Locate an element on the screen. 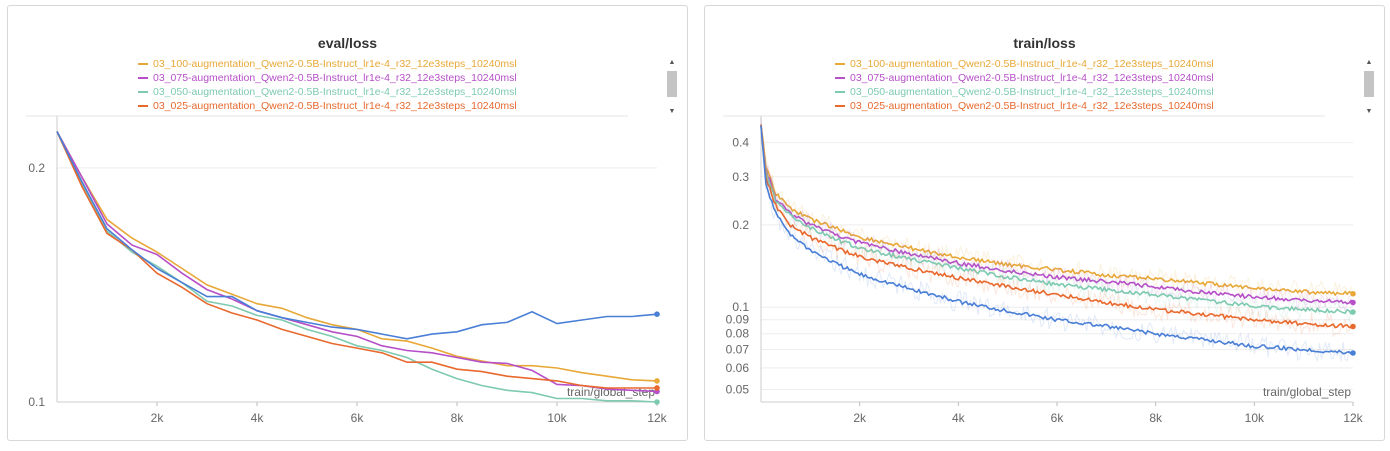  y-tick-label: 0.08 is located at coordinates (738, 334).